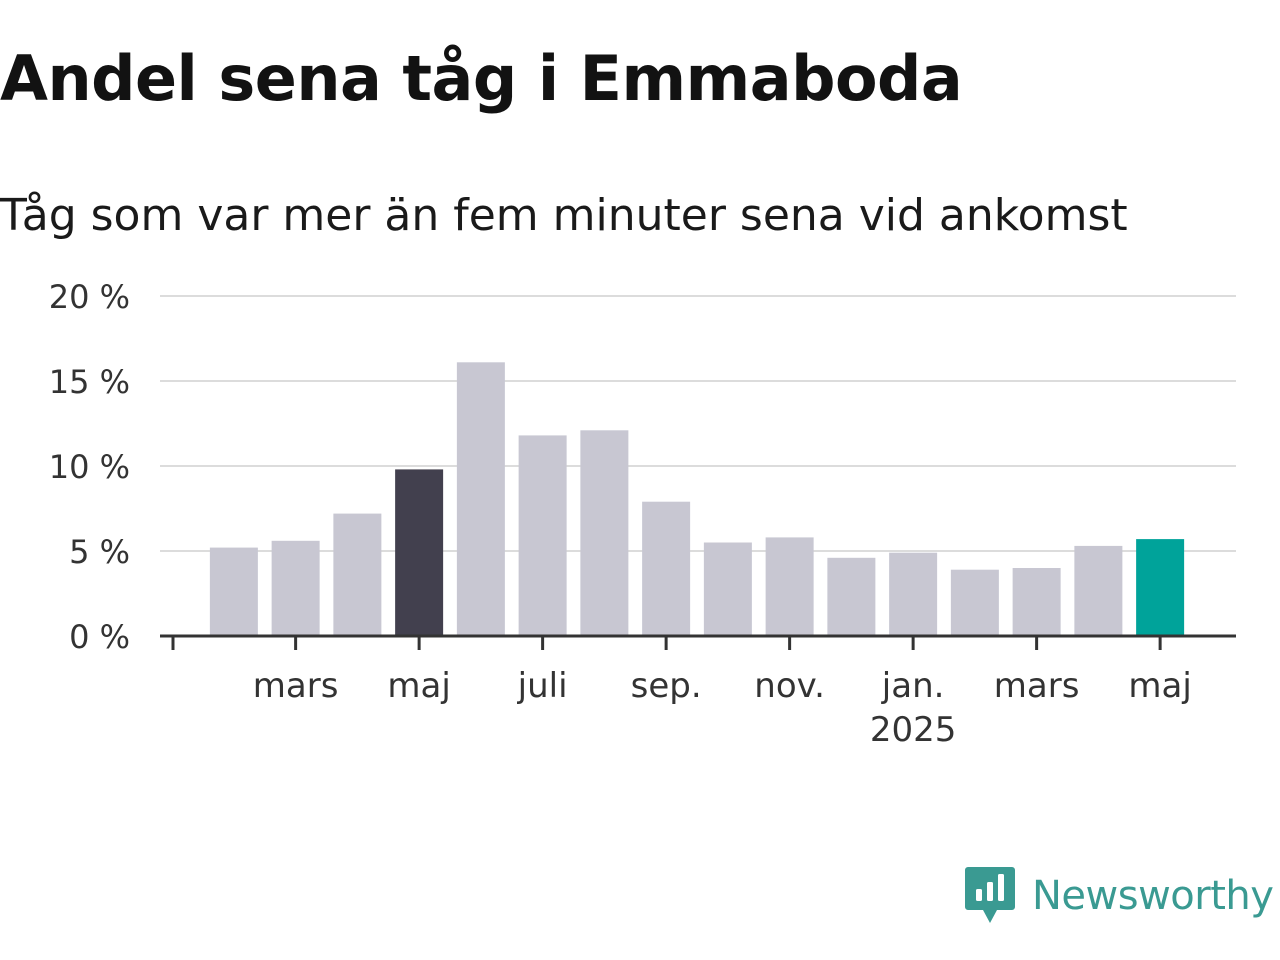 The image size is (1280, 960). I want to click on y-tick-label: 10 %, so click(89, 467).